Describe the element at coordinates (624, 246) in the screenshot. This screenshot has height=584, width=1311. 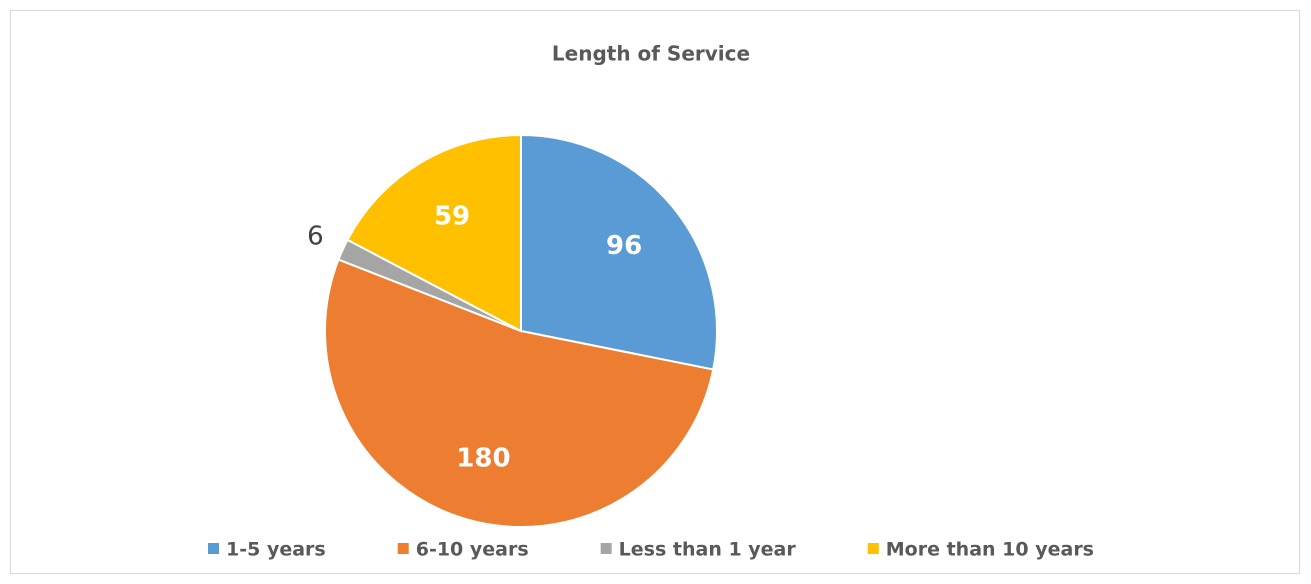
I see `data-label: 96` at that location.